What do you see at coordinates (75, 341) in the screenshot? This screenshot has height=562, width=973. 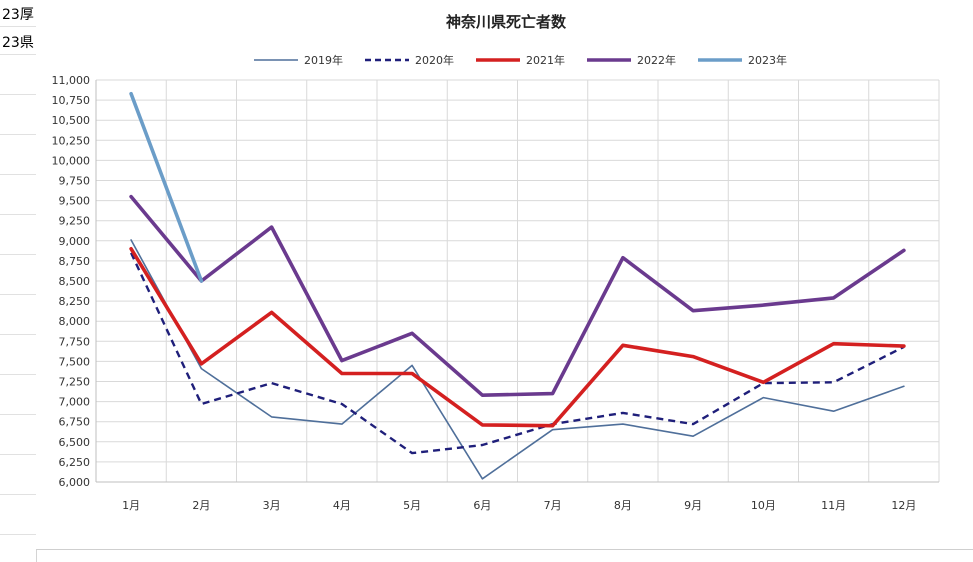 I see `y-tick-label: 7,750` at bounding box center [75, 341].